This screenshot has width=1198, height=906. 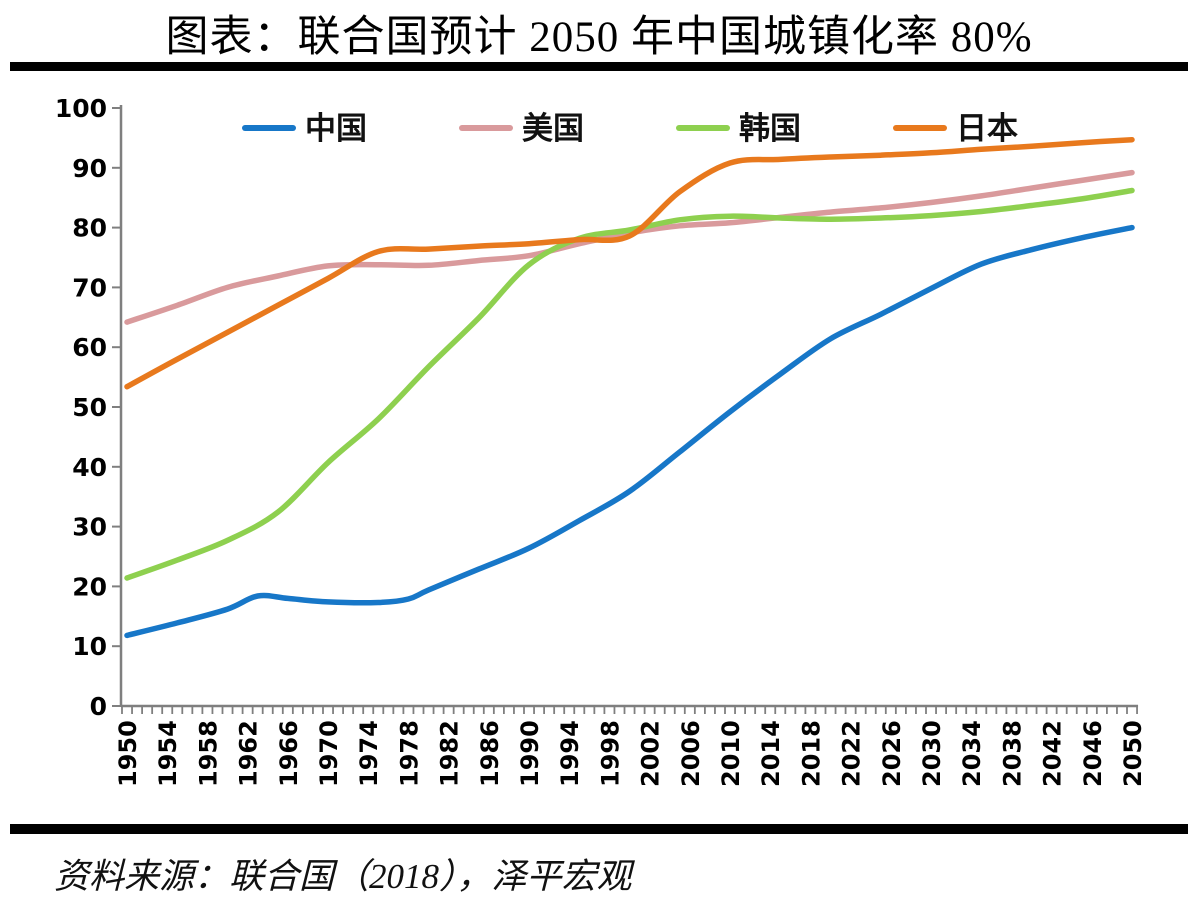 What do you see at coordinates (89, 347) in the screenshot?
I see `y-tick-label: 60` at bounding box center [89, 347].